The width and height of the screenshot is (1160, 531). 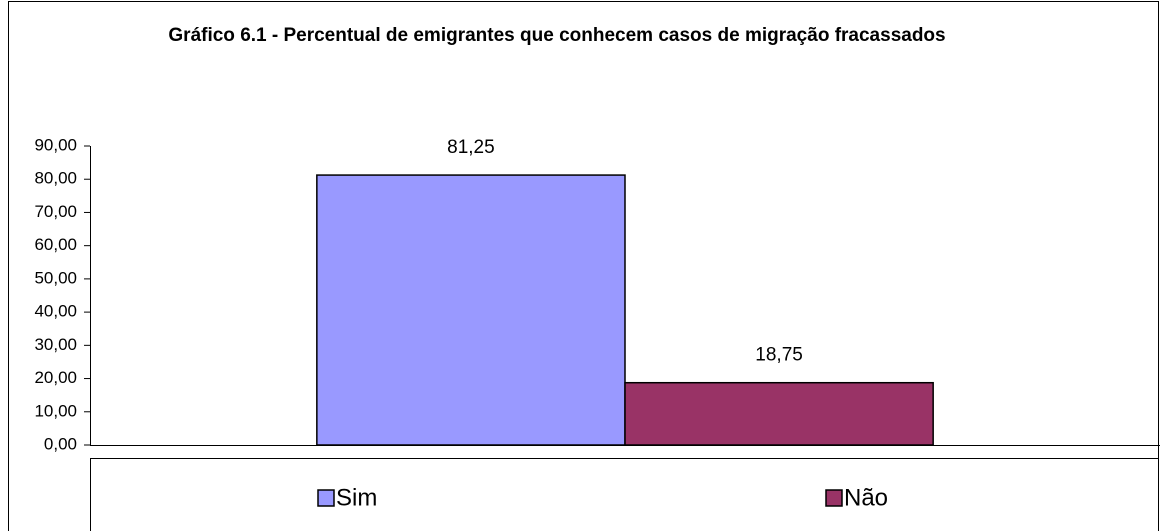 What do you see at coordinates (55, 244) in the screenshot?
I see `y-tick-label: 60,00` at bounding box center [55, 244].